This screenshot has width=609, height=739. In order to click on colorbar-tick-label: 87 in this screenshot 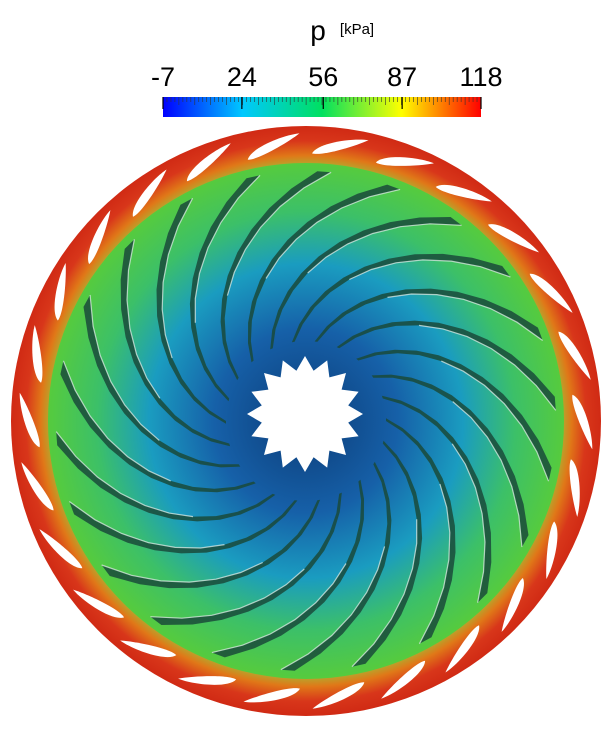, I will do `click(402, 77)`.